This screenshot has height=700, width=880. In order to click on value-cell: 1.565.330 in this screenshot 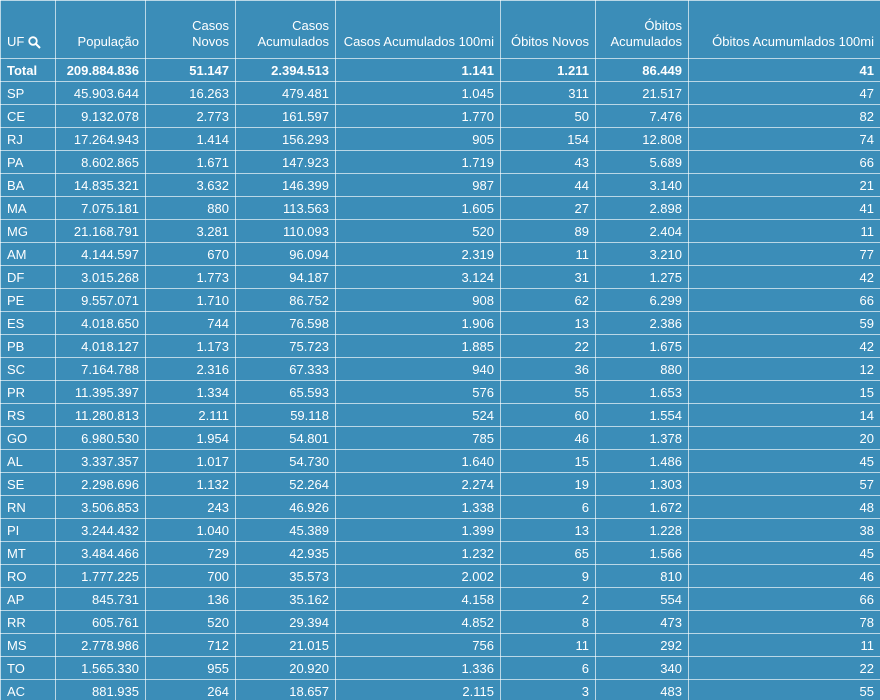, I will do `click(100, 668)`.